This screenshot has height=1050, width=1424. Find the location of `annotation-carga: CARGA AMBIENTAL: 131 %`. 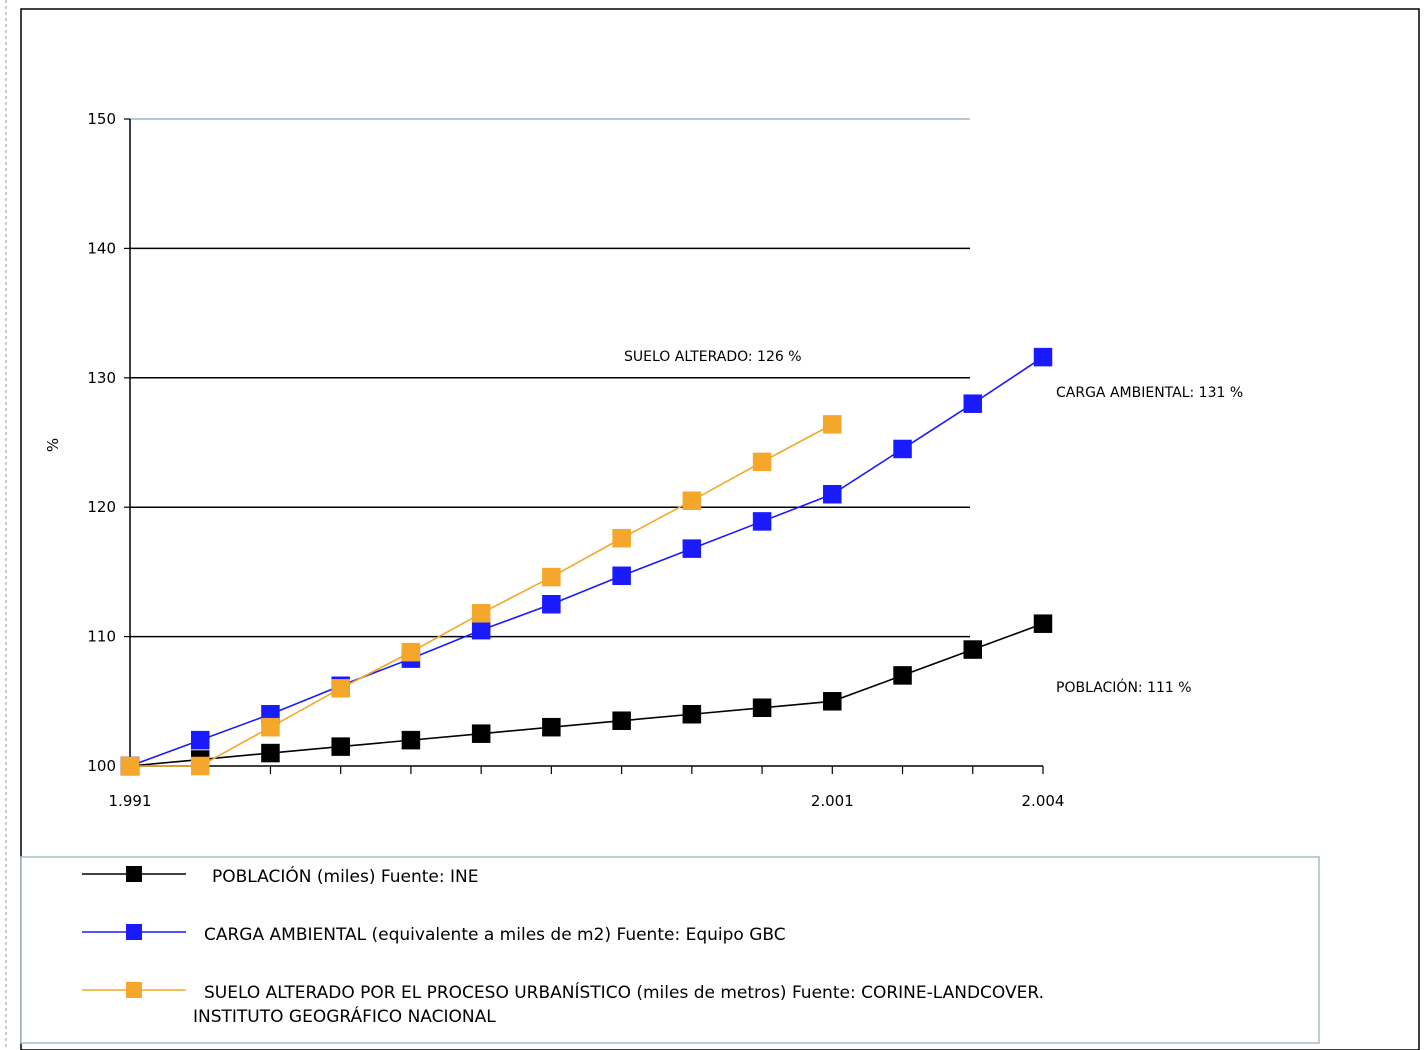

annotation-carga: CARGA AMBIENTAL: 131 % is located at coordinates (1149, 393).